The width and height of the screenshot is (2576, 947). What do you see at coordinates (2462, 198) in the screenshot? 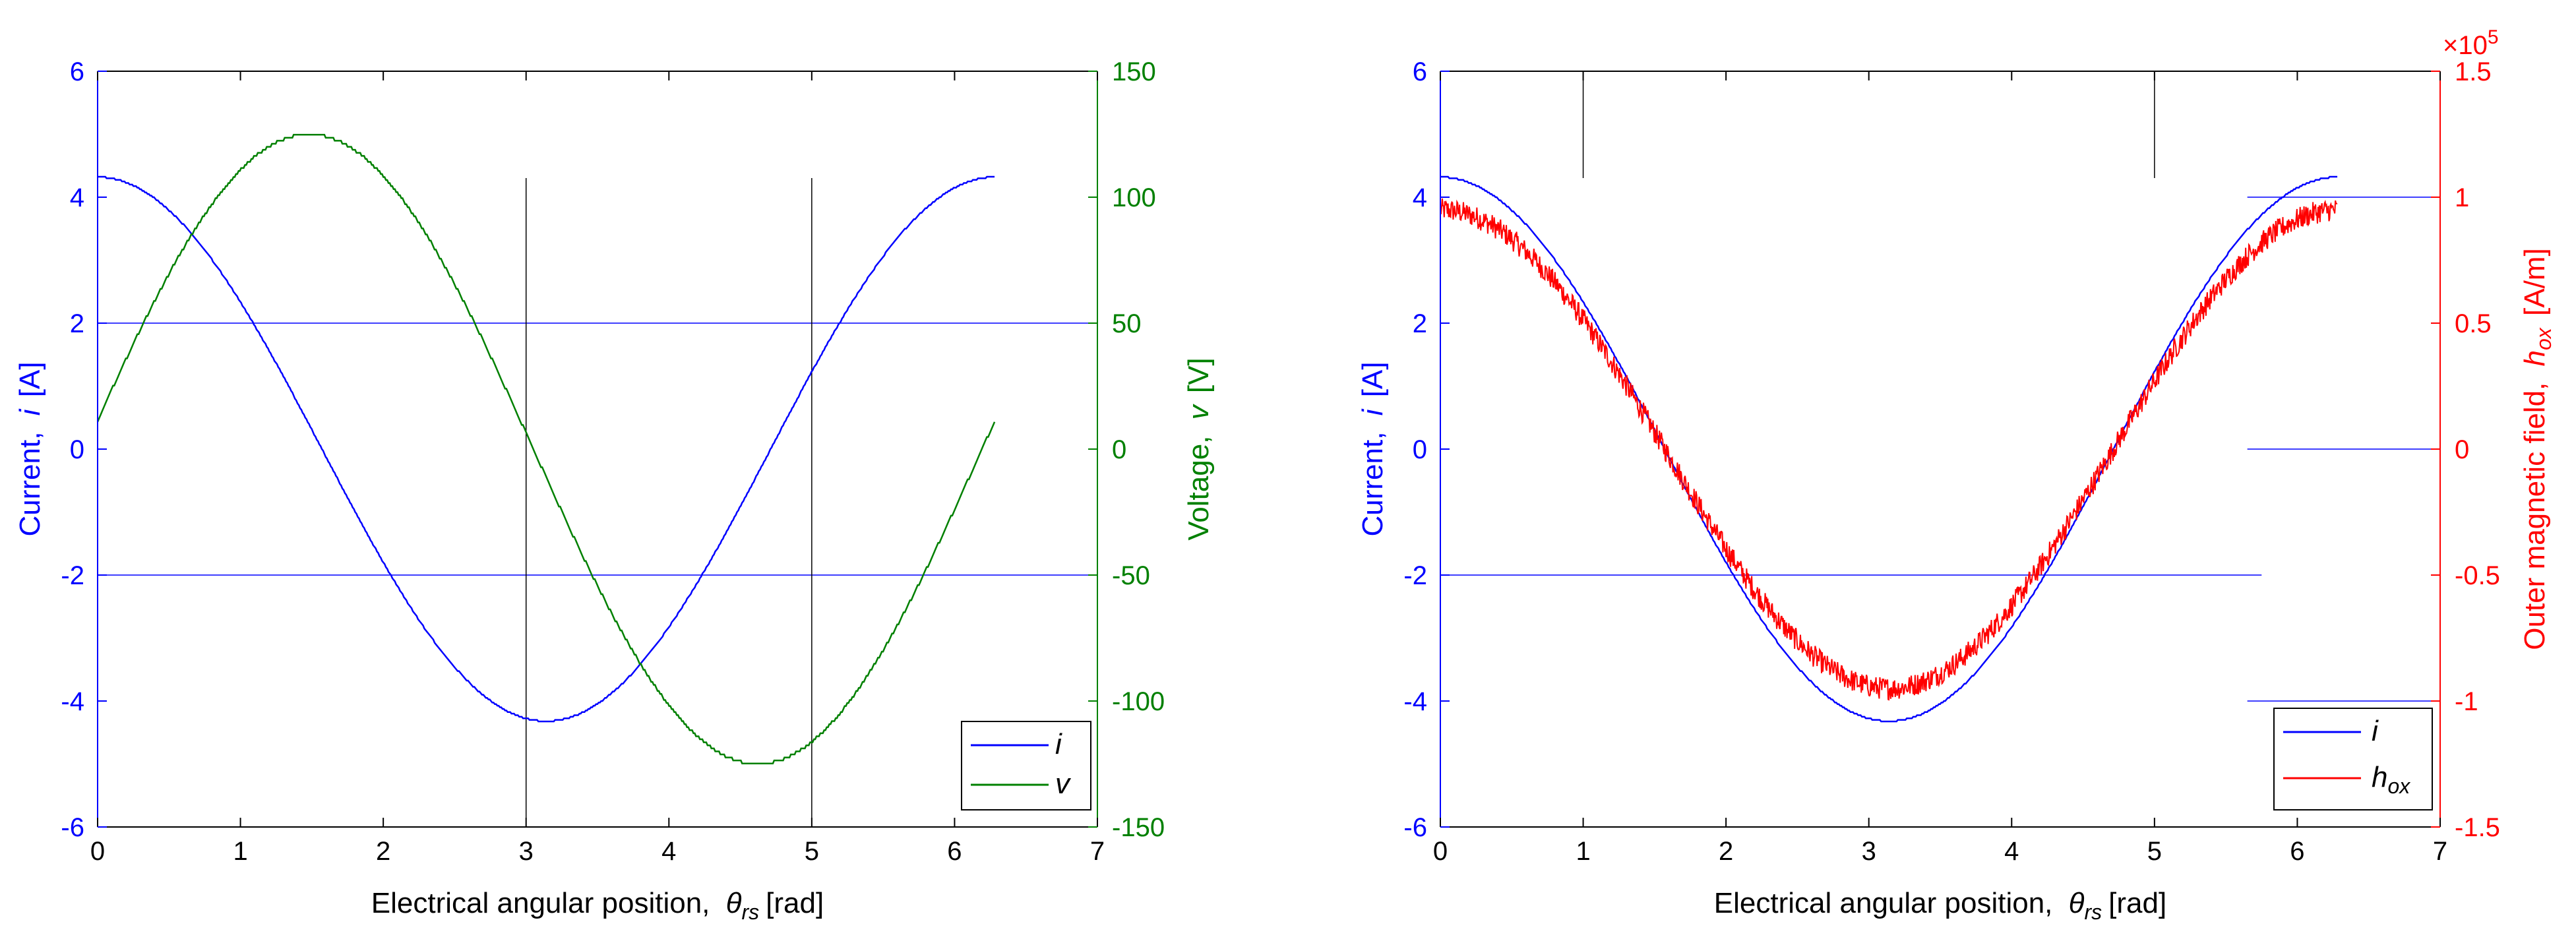
I see `y-right-tick-label: 1` at bounding box center [2462, 198].